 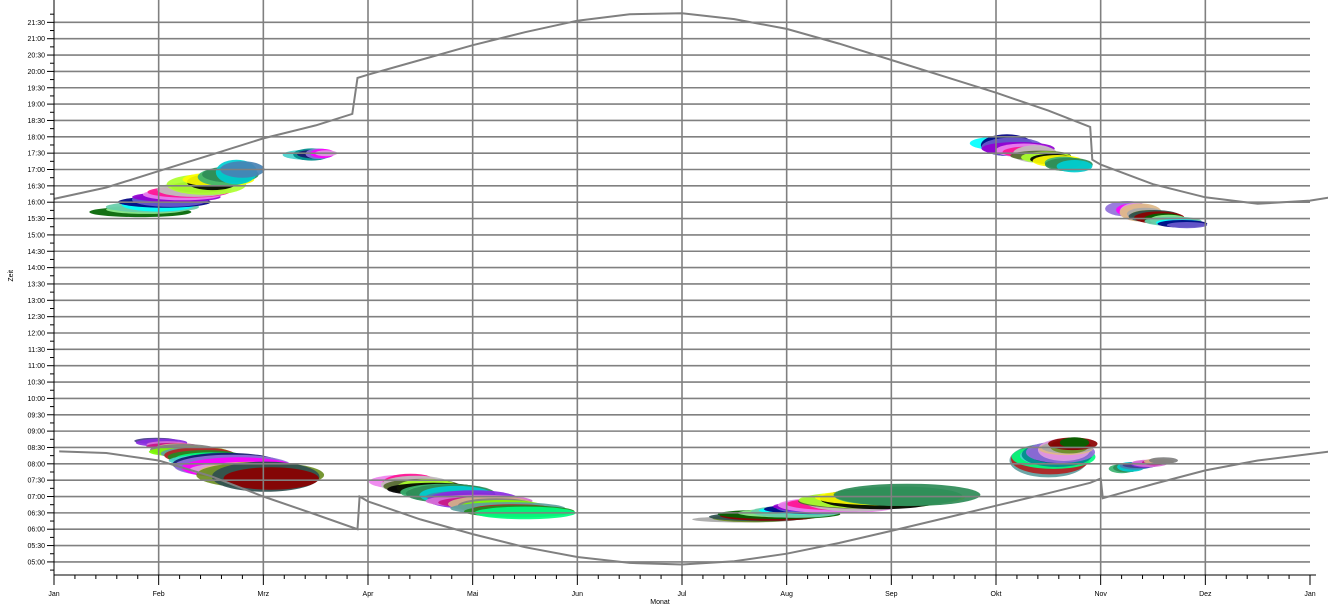 What do you see at coordinates (36, 530) in the screenshot?
I see `y-tick-label: 06:00` at bounding box center [36, 530].